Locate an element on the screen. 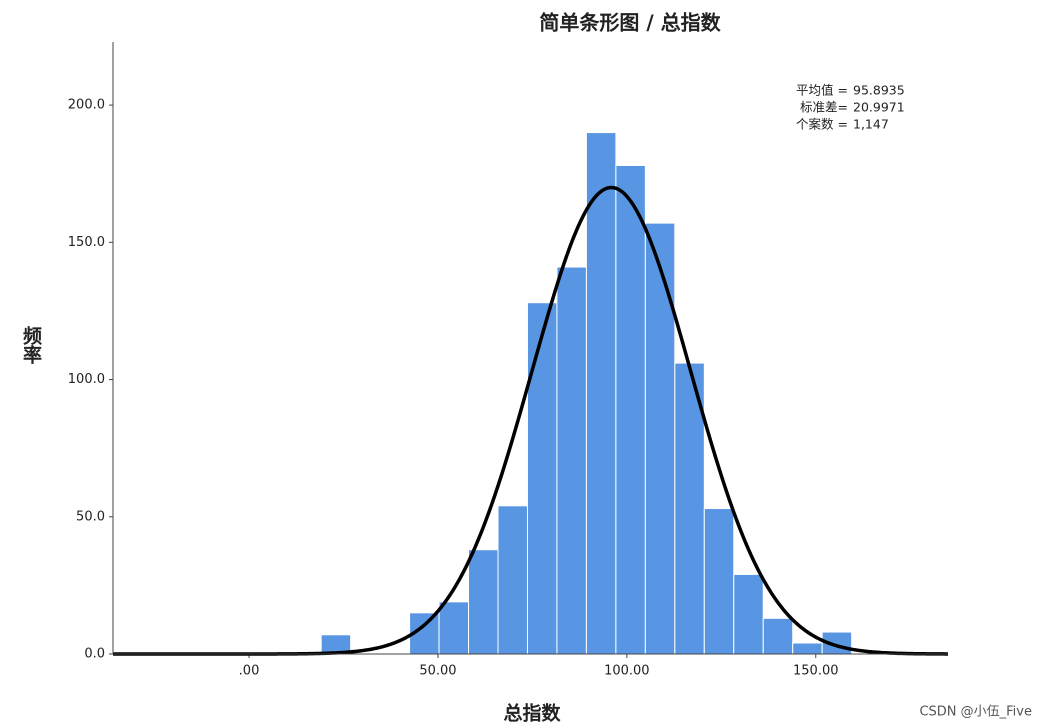 Image resolution: width=1047 pixels, height=728 pixels. stat-label: 个案数 = is located at coordinates (822, 124).